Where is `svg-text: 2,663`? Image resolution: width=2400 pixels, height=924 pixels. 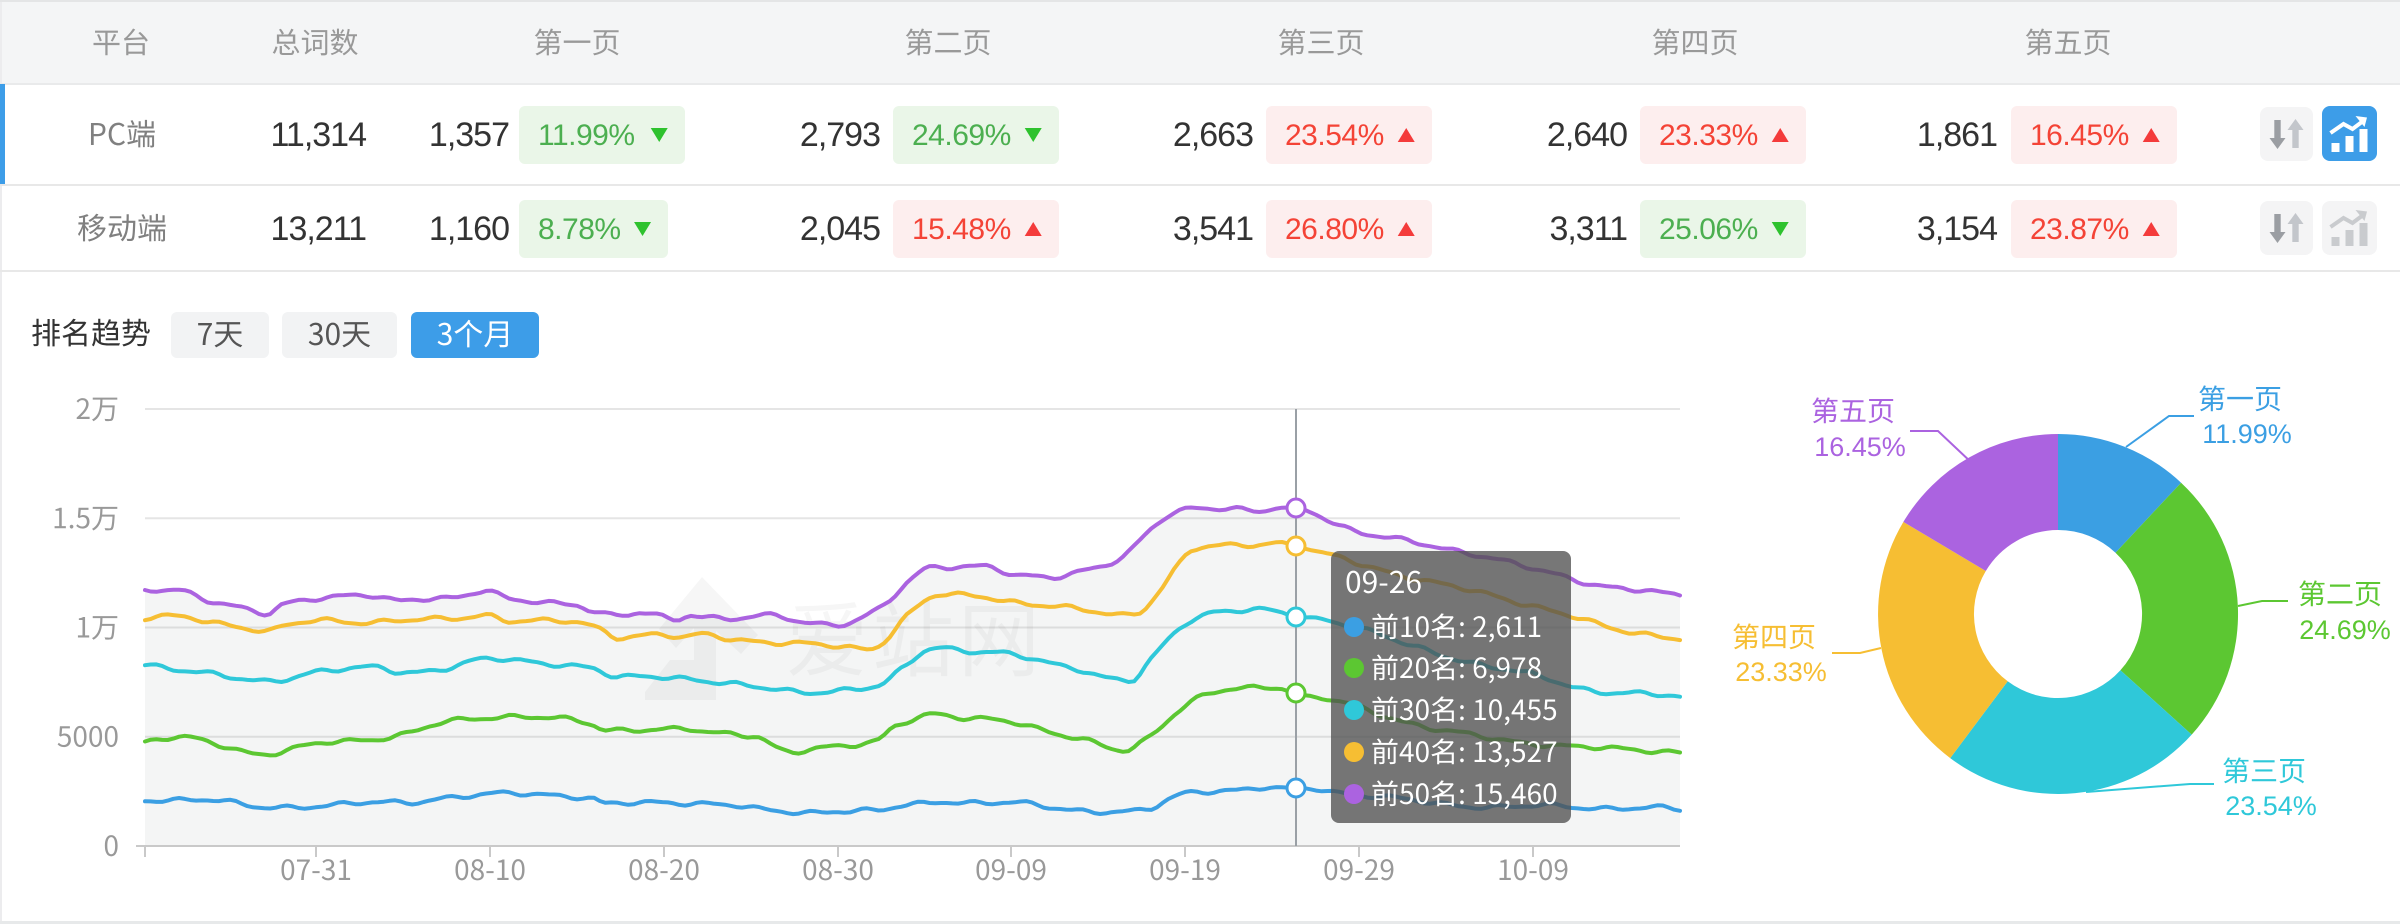
svg-text: 2,663 is located at coordinates (1213, 135).